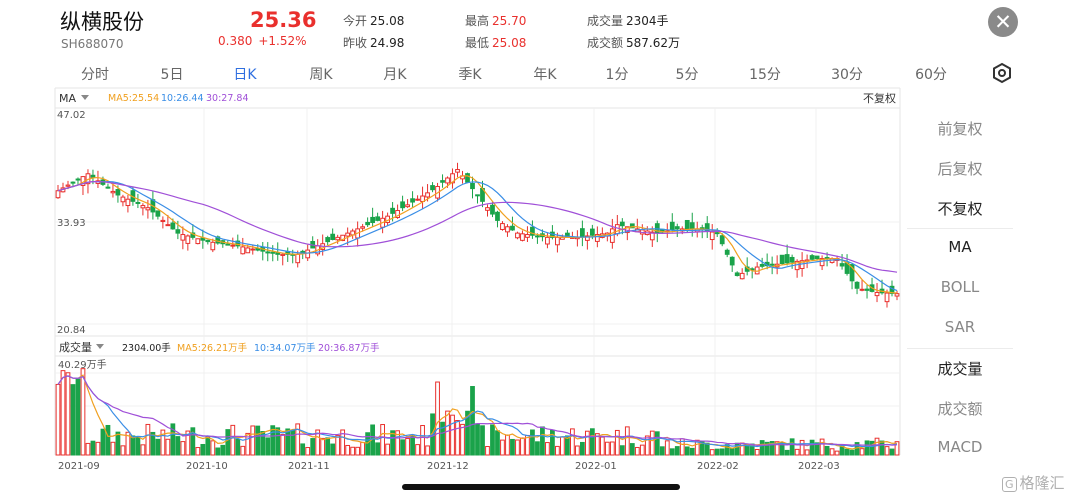  I want to click on side-item-turnover: 成交额, so click(960, 409).